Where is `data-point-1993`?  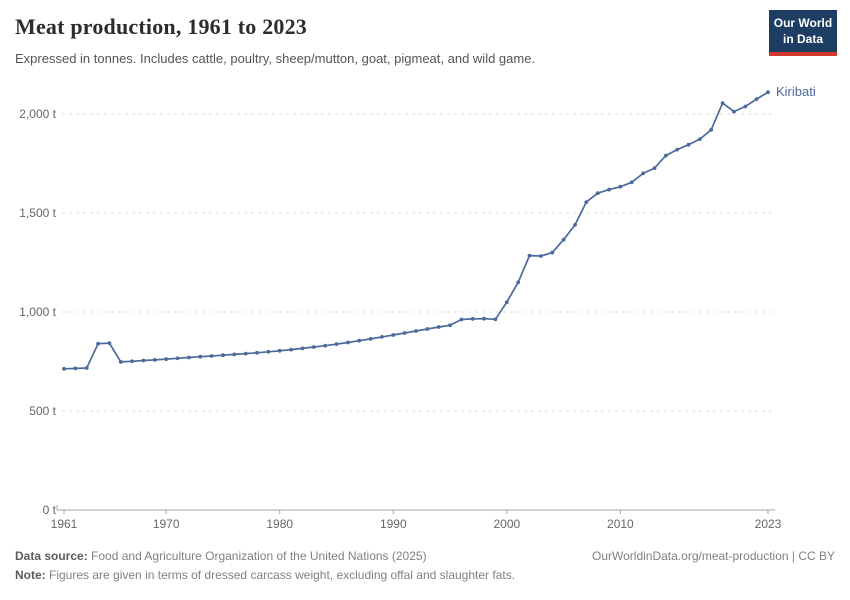 data-point-1993 is located at coordinates (427, 329).